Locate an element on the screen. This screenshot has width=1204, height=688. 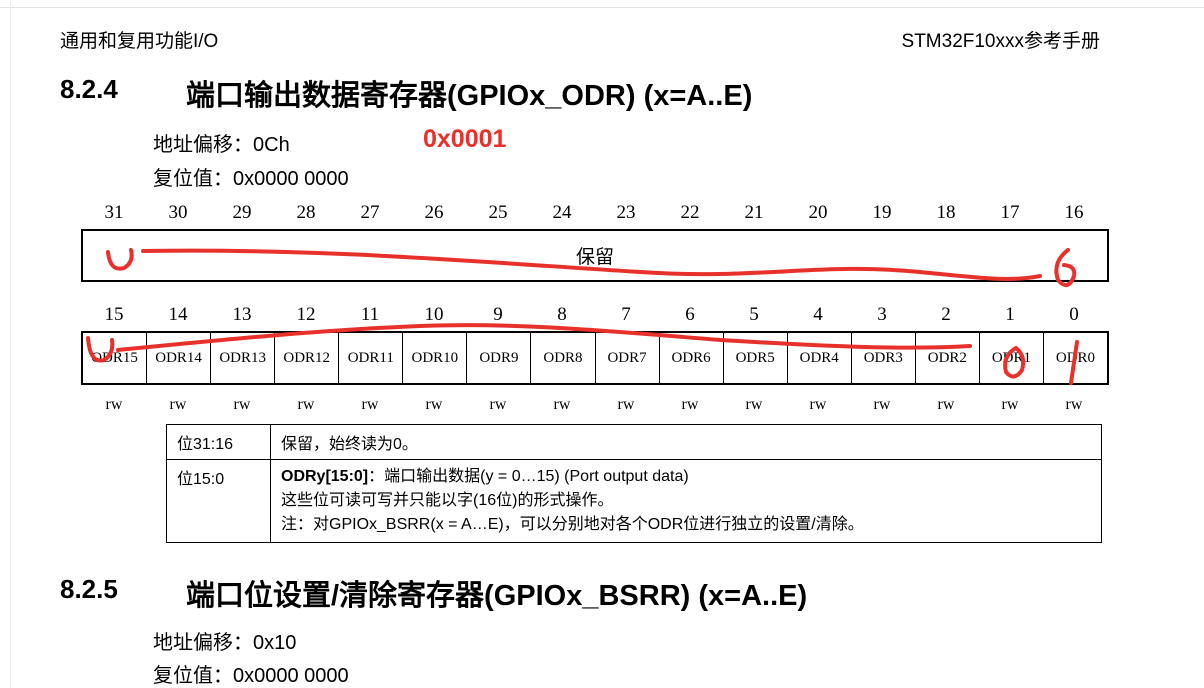
bit-number: 15 is located at coordinates (114, 314).